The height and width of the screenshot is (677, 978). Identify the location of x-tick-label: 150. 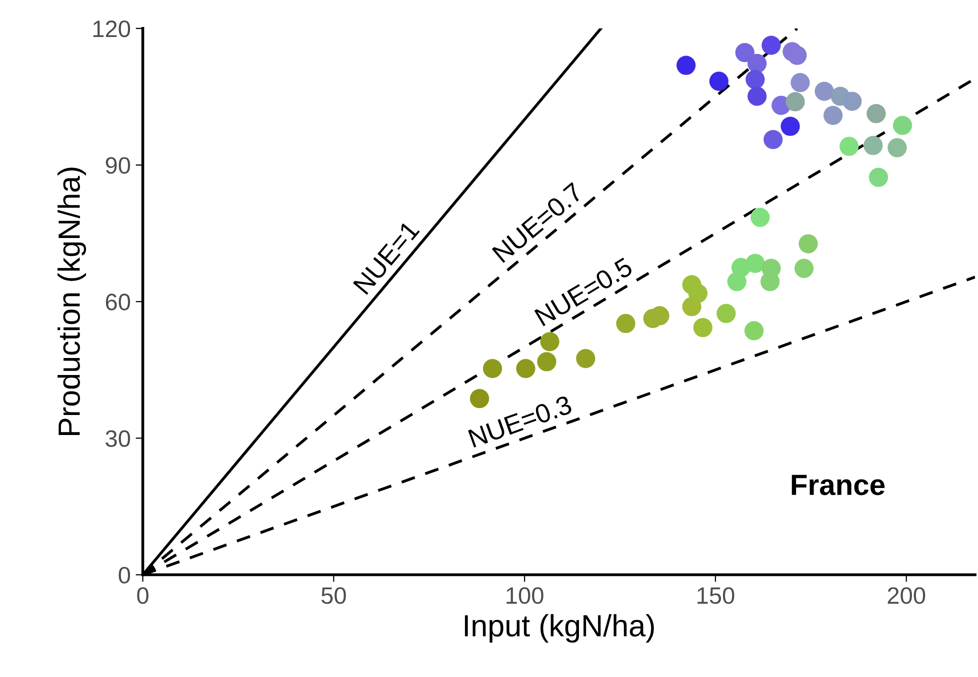
(716, 595).